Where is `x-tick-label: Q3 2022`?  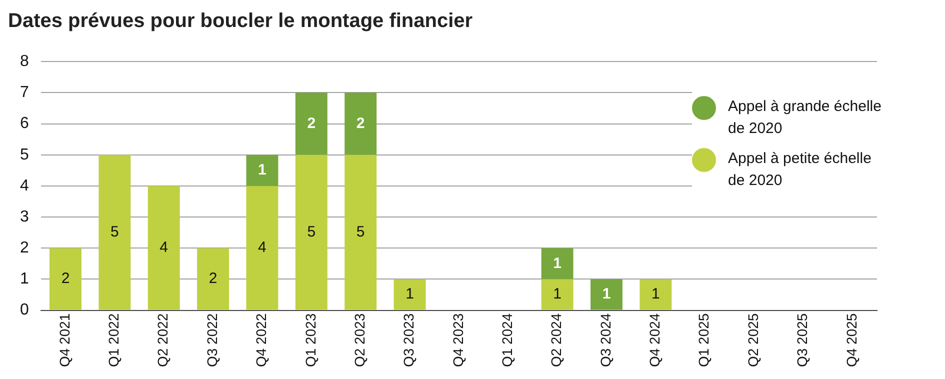
x-tick-label: Q3 2022 is located at coordinates (212, 340).